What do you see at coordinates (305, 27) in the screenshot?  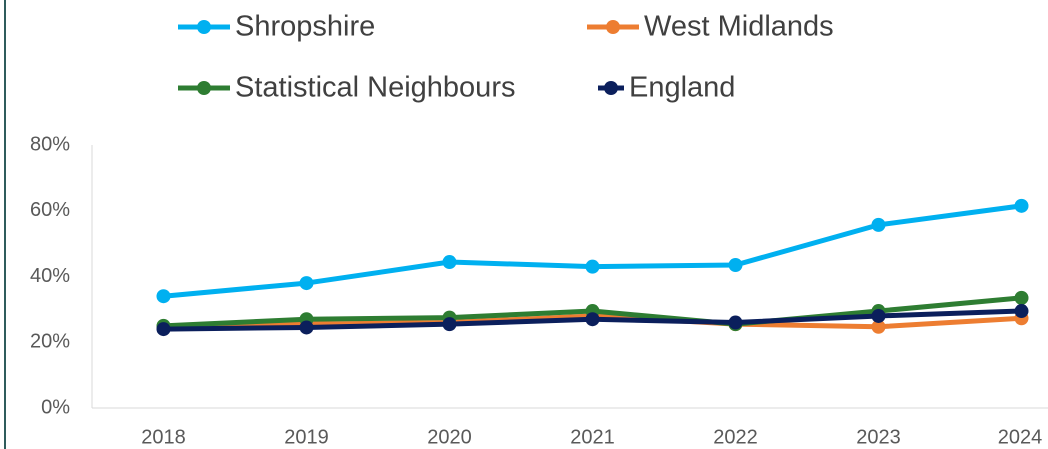 I see `legend-label: Shropshire` at bounding box center [305, 27].